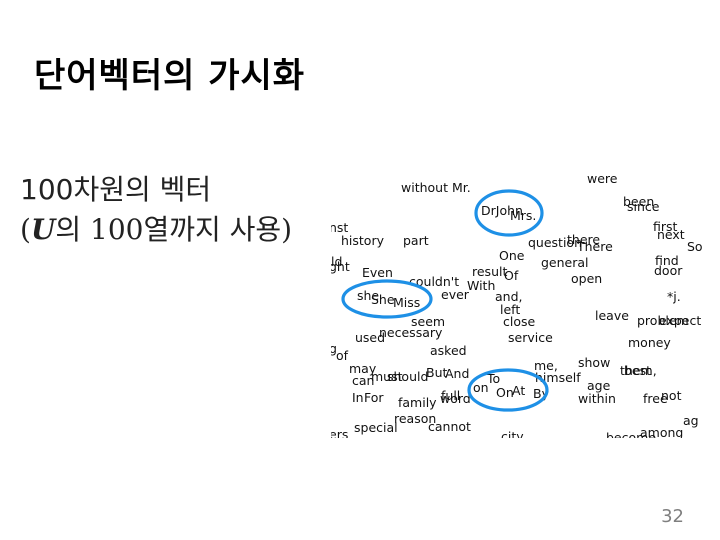  What do you see at coordinates (530, 337) in the screenshot?
I see `word-label: service` at bounding box center [530, 337].